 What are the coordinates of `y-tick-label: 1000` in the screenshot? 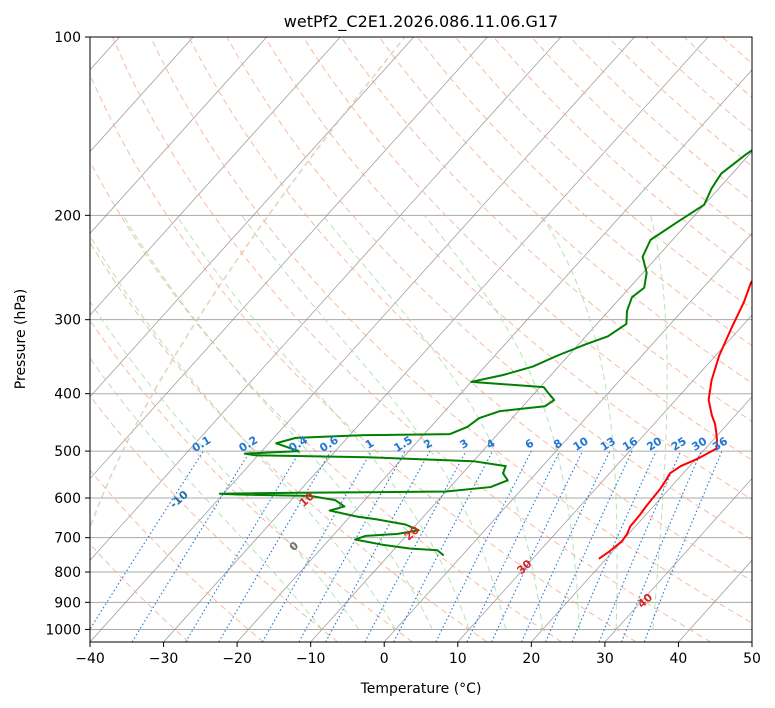 It's located at (63, 630).